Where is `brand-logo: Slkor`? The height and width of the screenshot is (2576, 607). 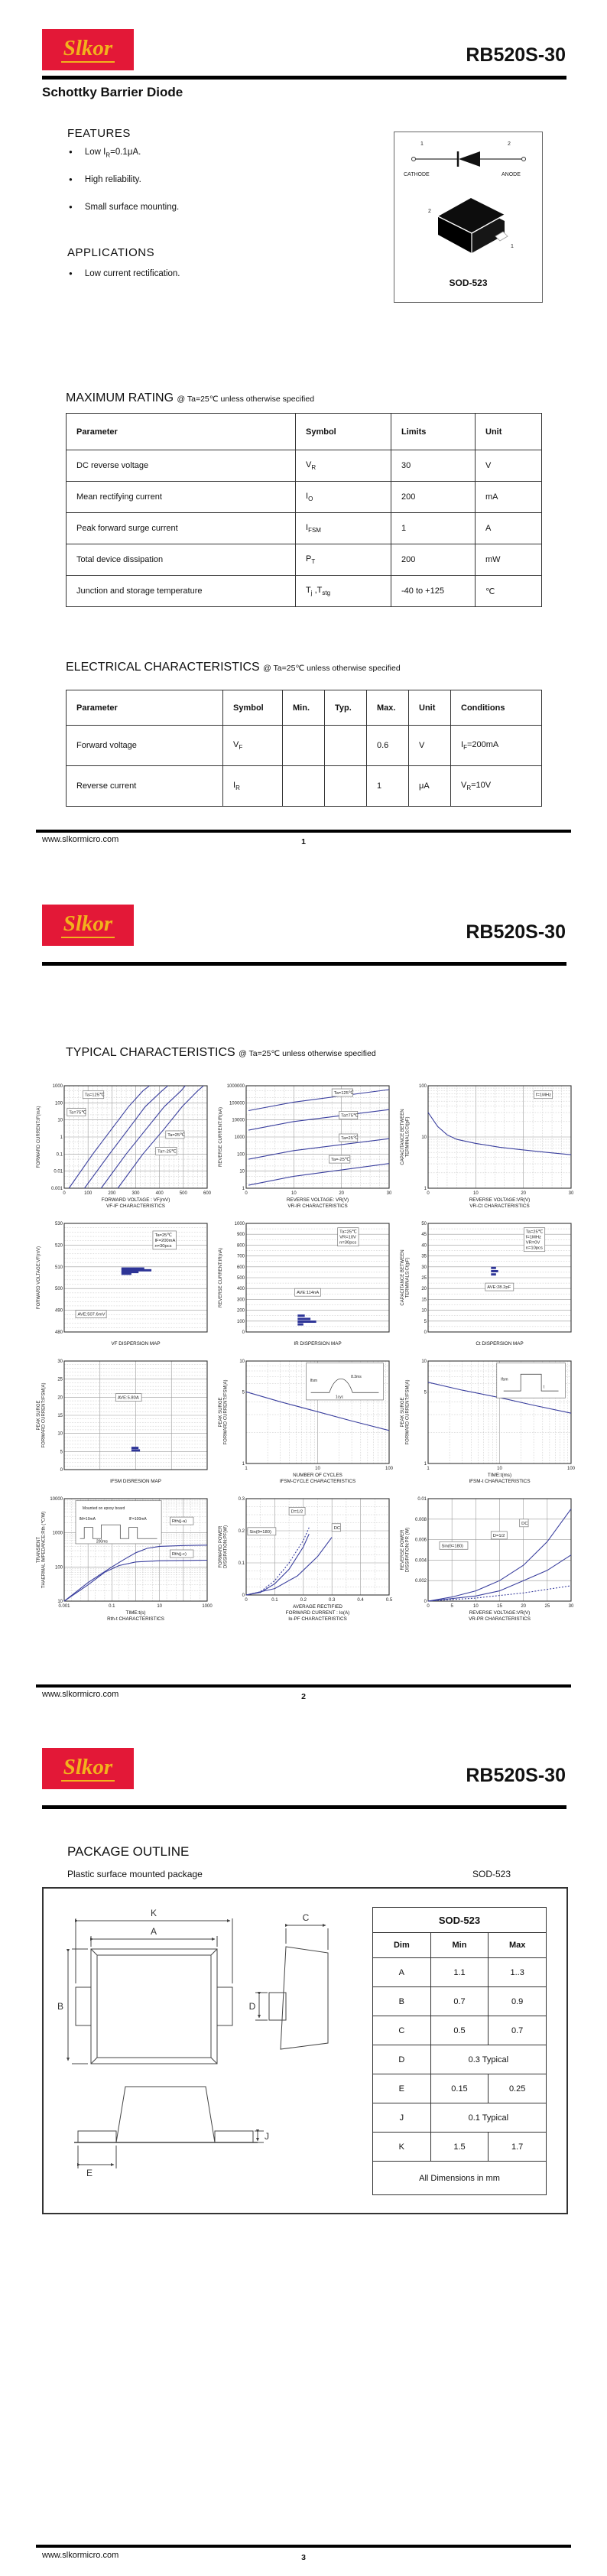
brand-logo: Slkor is located at coordinates (88, 1769).